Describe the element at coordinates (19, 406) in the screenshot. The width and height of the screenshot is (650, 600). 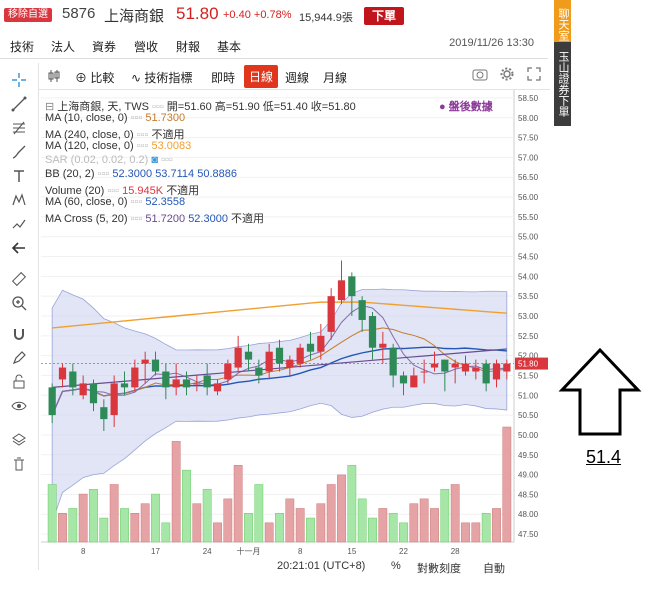
I see `eye-icon` at that location.